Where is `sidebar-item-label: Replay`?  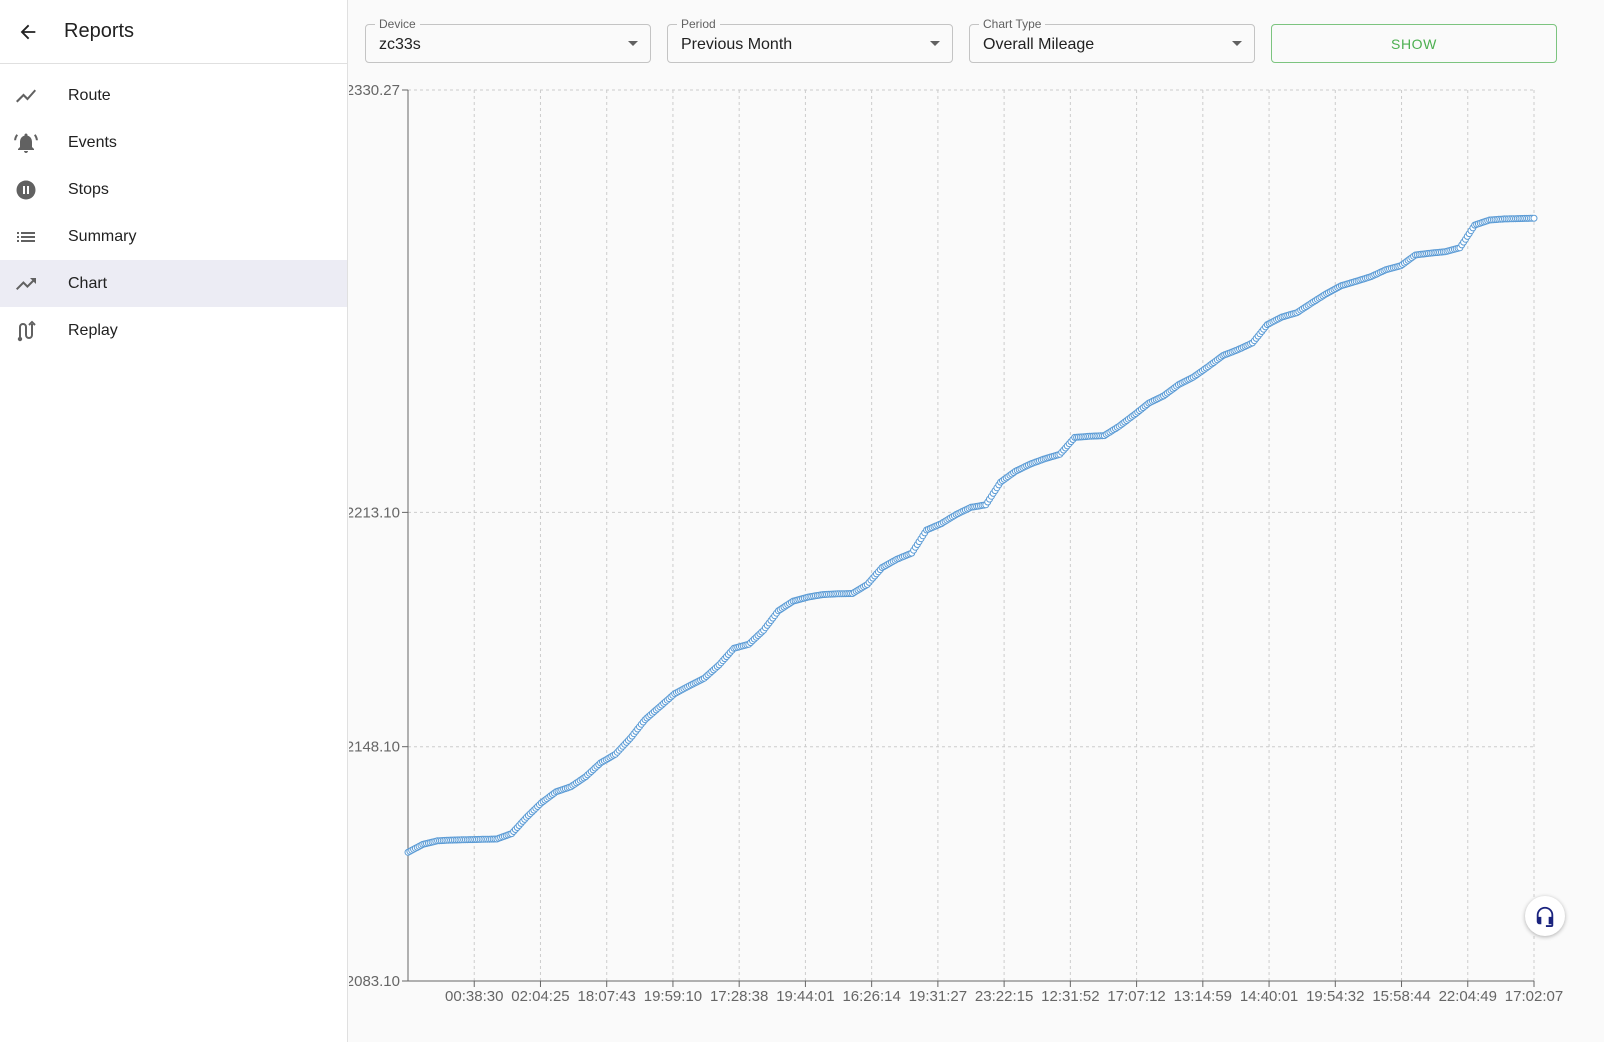
sidebar-item-label: Replay is located at coordinates (93, 330).